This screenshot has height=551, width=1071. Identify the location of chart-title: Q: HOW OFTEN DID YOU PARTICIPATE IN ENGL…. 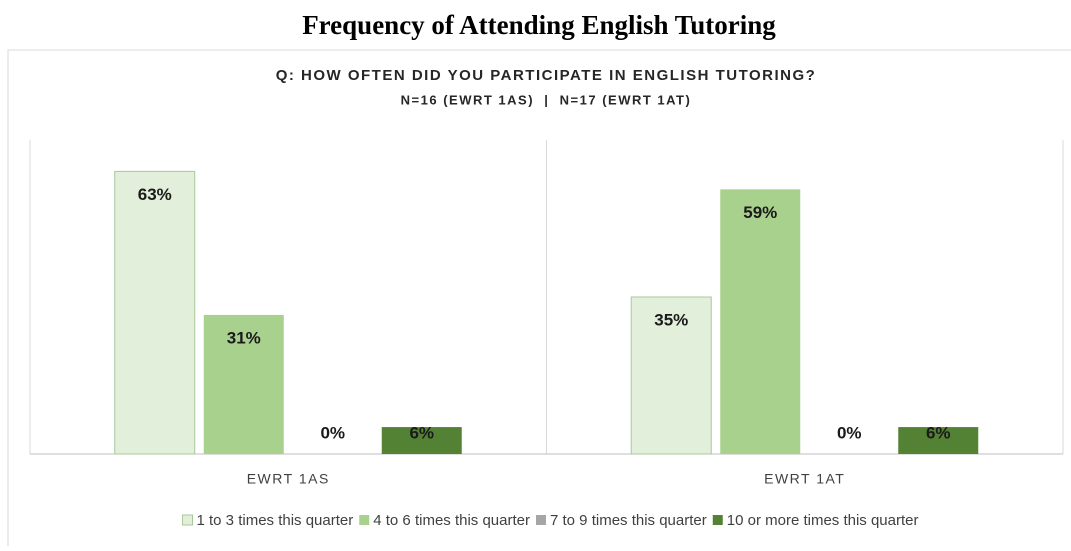
(546, 75).